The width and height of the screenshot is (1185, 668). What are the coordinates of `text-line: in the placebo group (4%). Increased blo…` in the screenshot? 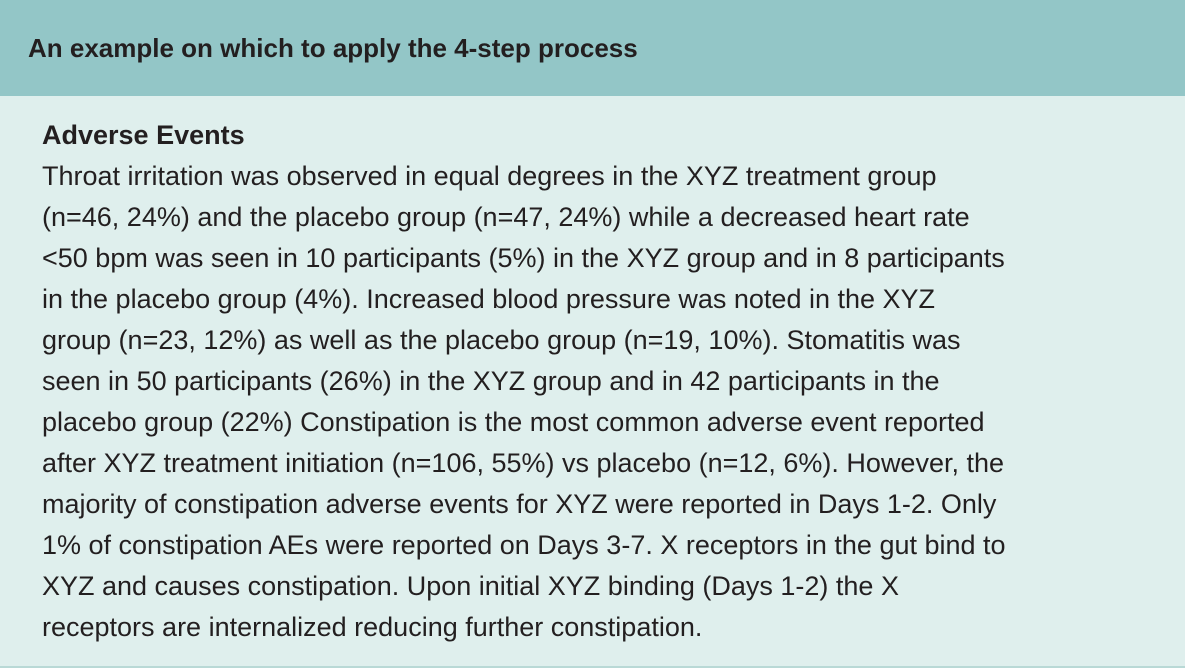 It's located at (489, 299).